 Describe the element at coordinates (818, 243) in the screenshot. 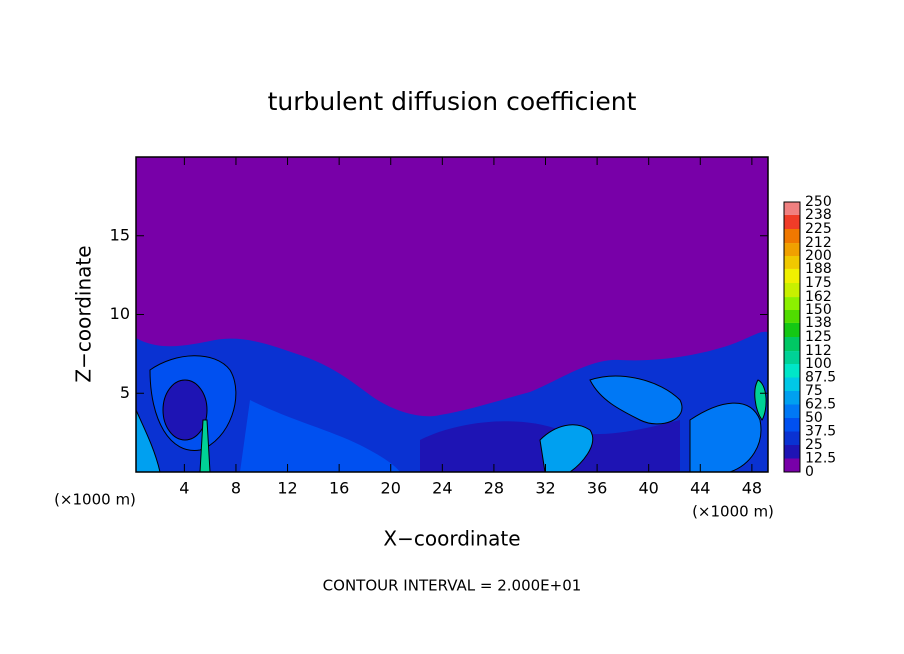

I see `colorbar-label: 212` at that location.